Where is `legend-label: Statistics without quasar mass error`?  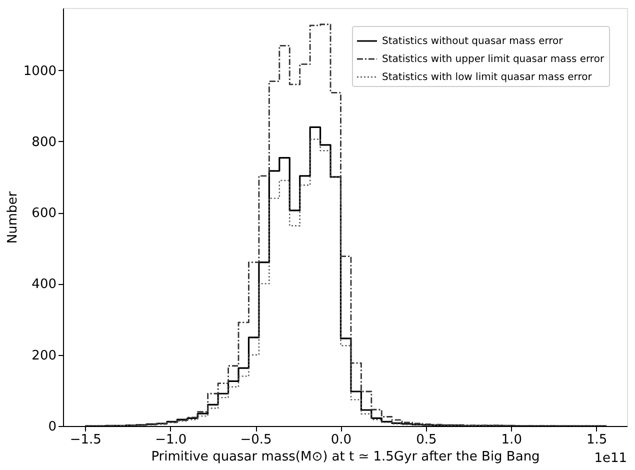 legend-label: Statistics without quasar mass error is located at coordinates (473, 41).